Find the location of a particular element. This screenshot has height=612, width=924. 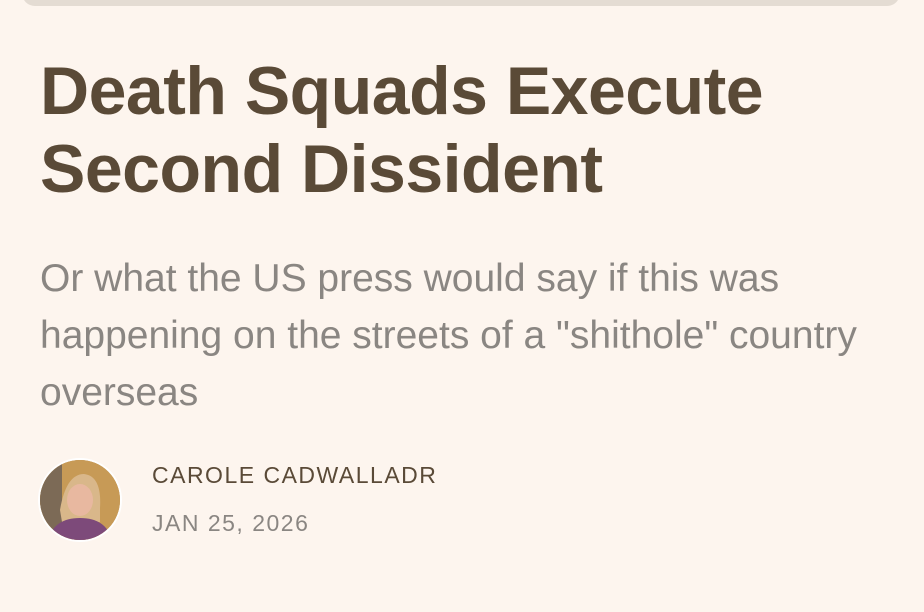

publish-date: JAN 25, 2026 is located at coordinates (231, 523).